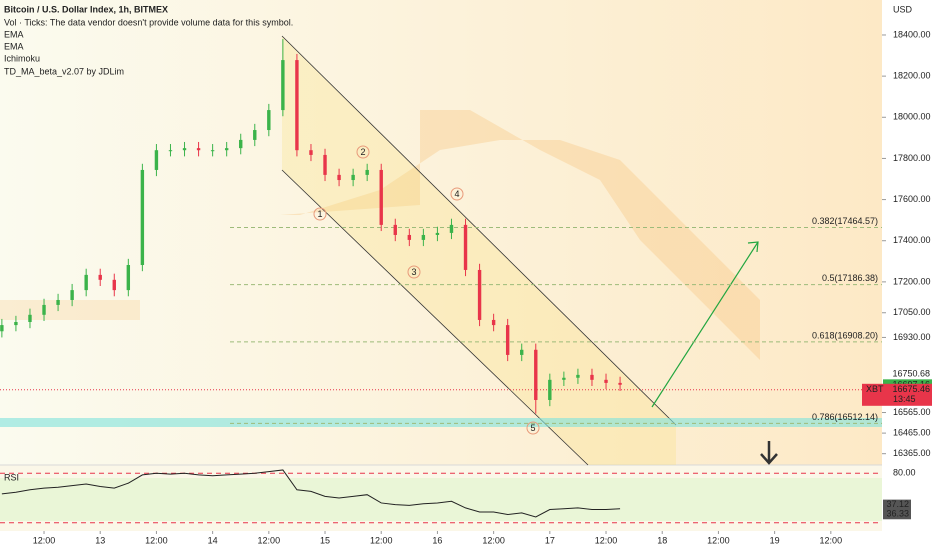 The image size is (932, 550). What do you see at coordinates (14, 34) in the screenshot?
I see `indicator: EMA` at bounding box center [14, 34].